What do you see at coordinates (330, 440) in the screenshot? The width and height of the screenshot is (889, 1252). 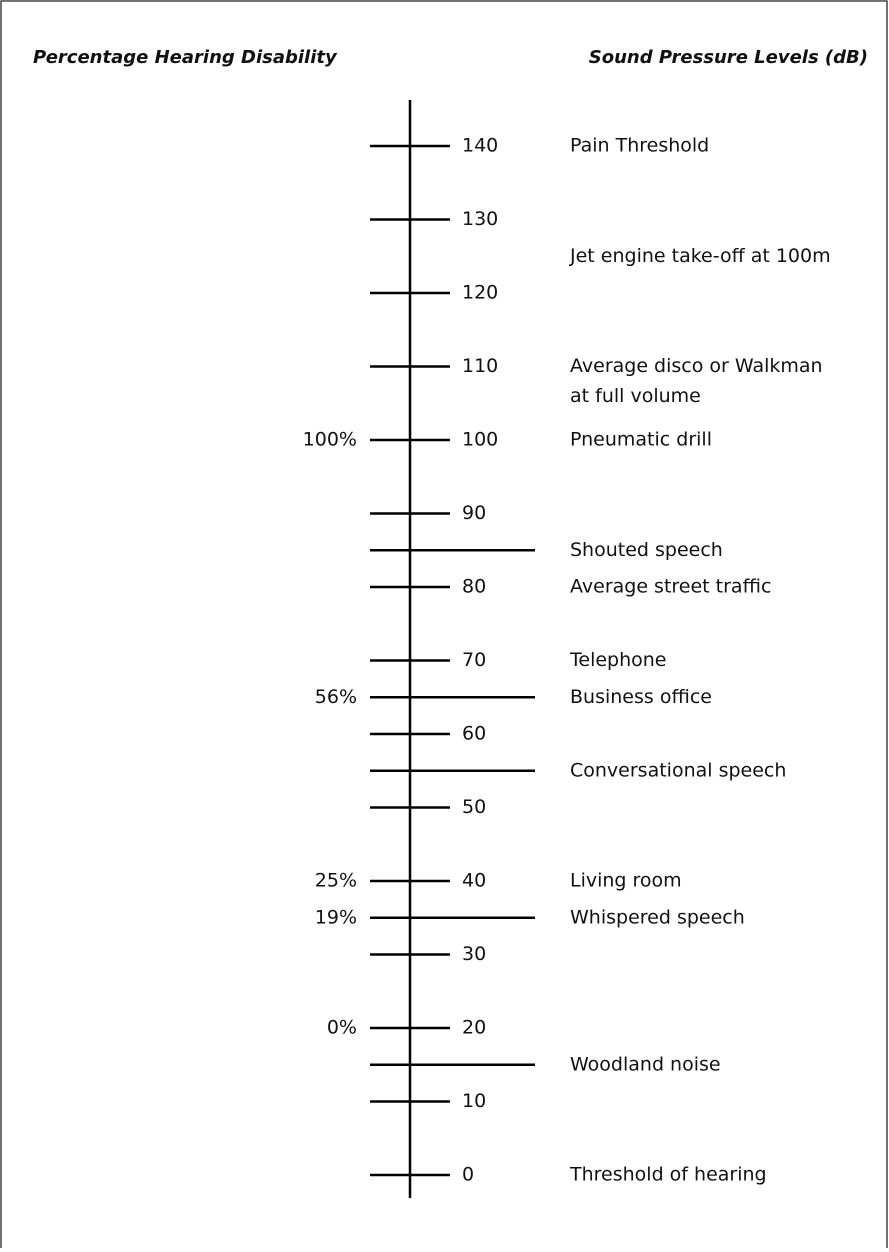 I see `disability-label: 100%` at bounding box center [330, 440].